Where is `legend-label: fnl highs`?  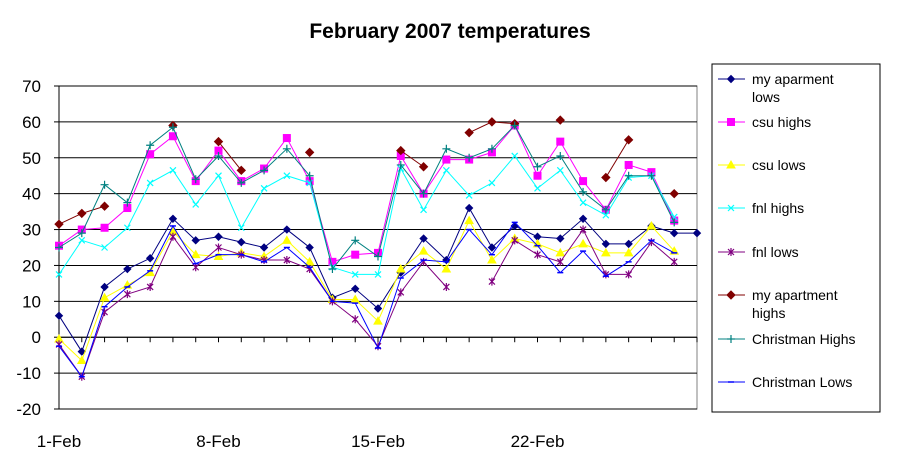 legend-label: fnl highs is located at coordinates (778, 208).